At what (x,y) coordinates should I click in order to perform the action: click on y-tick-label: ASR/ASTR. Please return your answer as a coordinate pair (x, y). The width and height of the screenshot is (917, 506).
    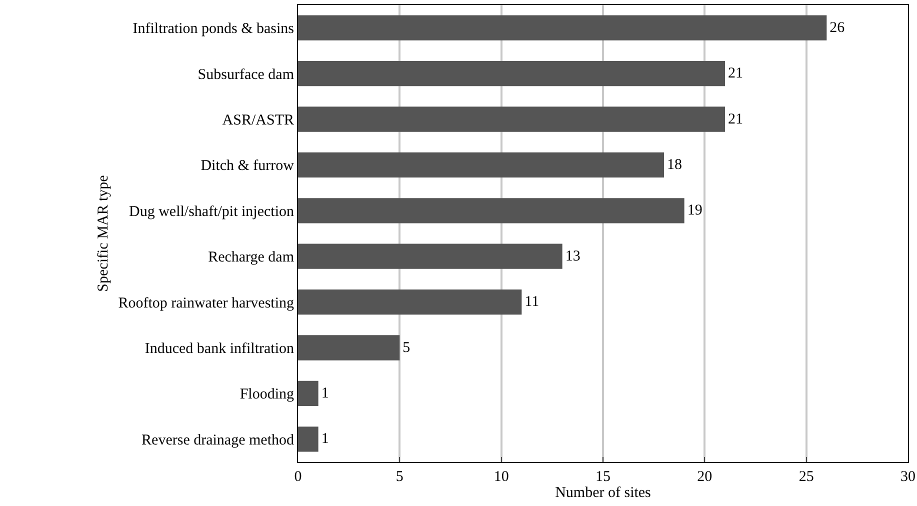
    Looking at the image, I should click on (258, 120).